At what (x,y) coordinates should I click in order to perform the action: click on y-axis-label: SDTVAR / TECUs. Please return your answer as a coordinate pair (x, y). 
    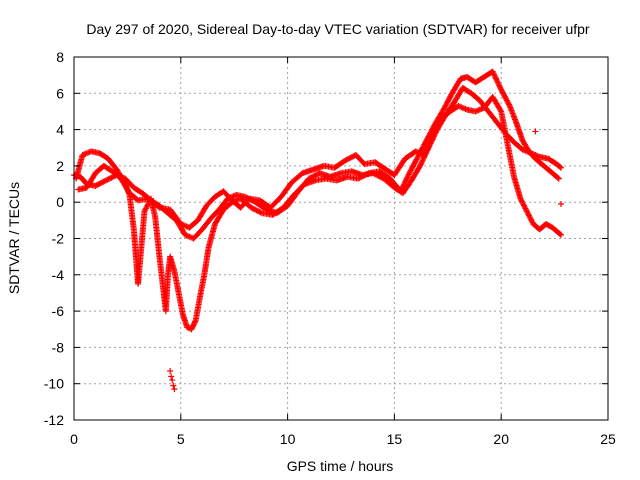
    Looking at the image, I should click on (14, 238).